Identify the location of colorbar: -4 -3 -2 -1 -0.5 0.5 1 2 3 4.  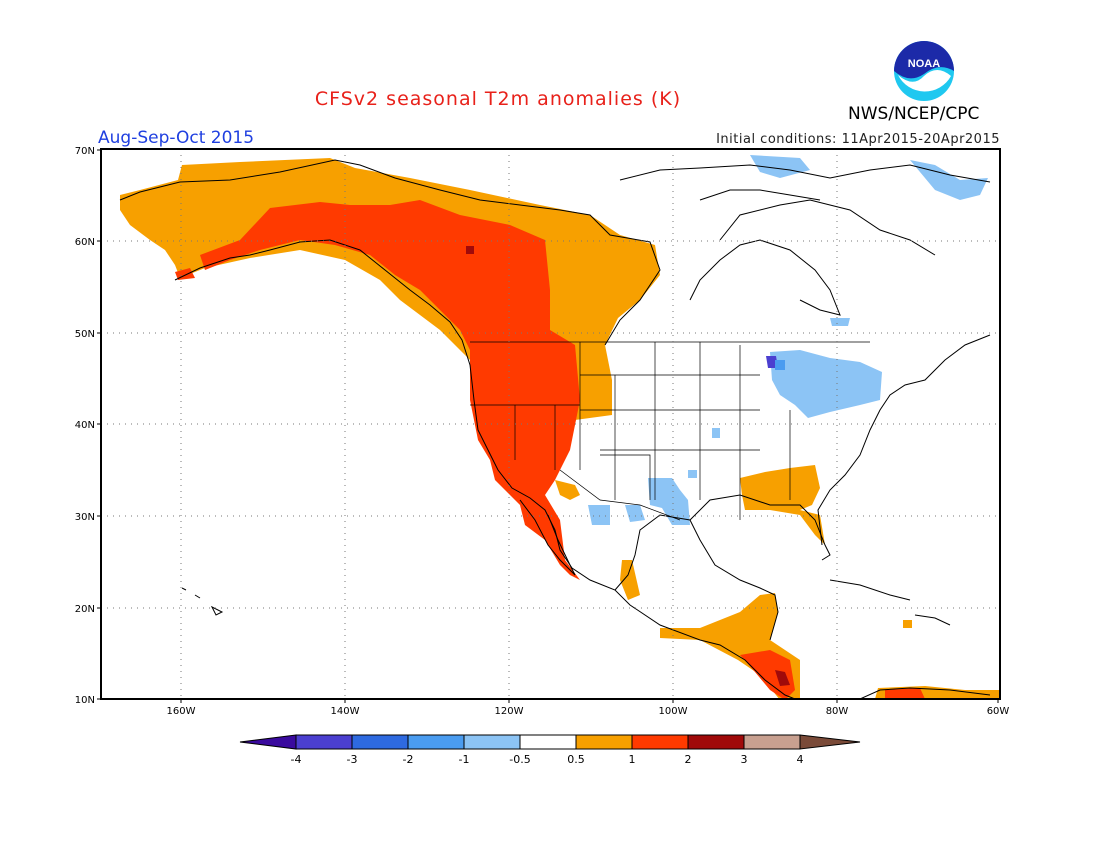
(550, 750).